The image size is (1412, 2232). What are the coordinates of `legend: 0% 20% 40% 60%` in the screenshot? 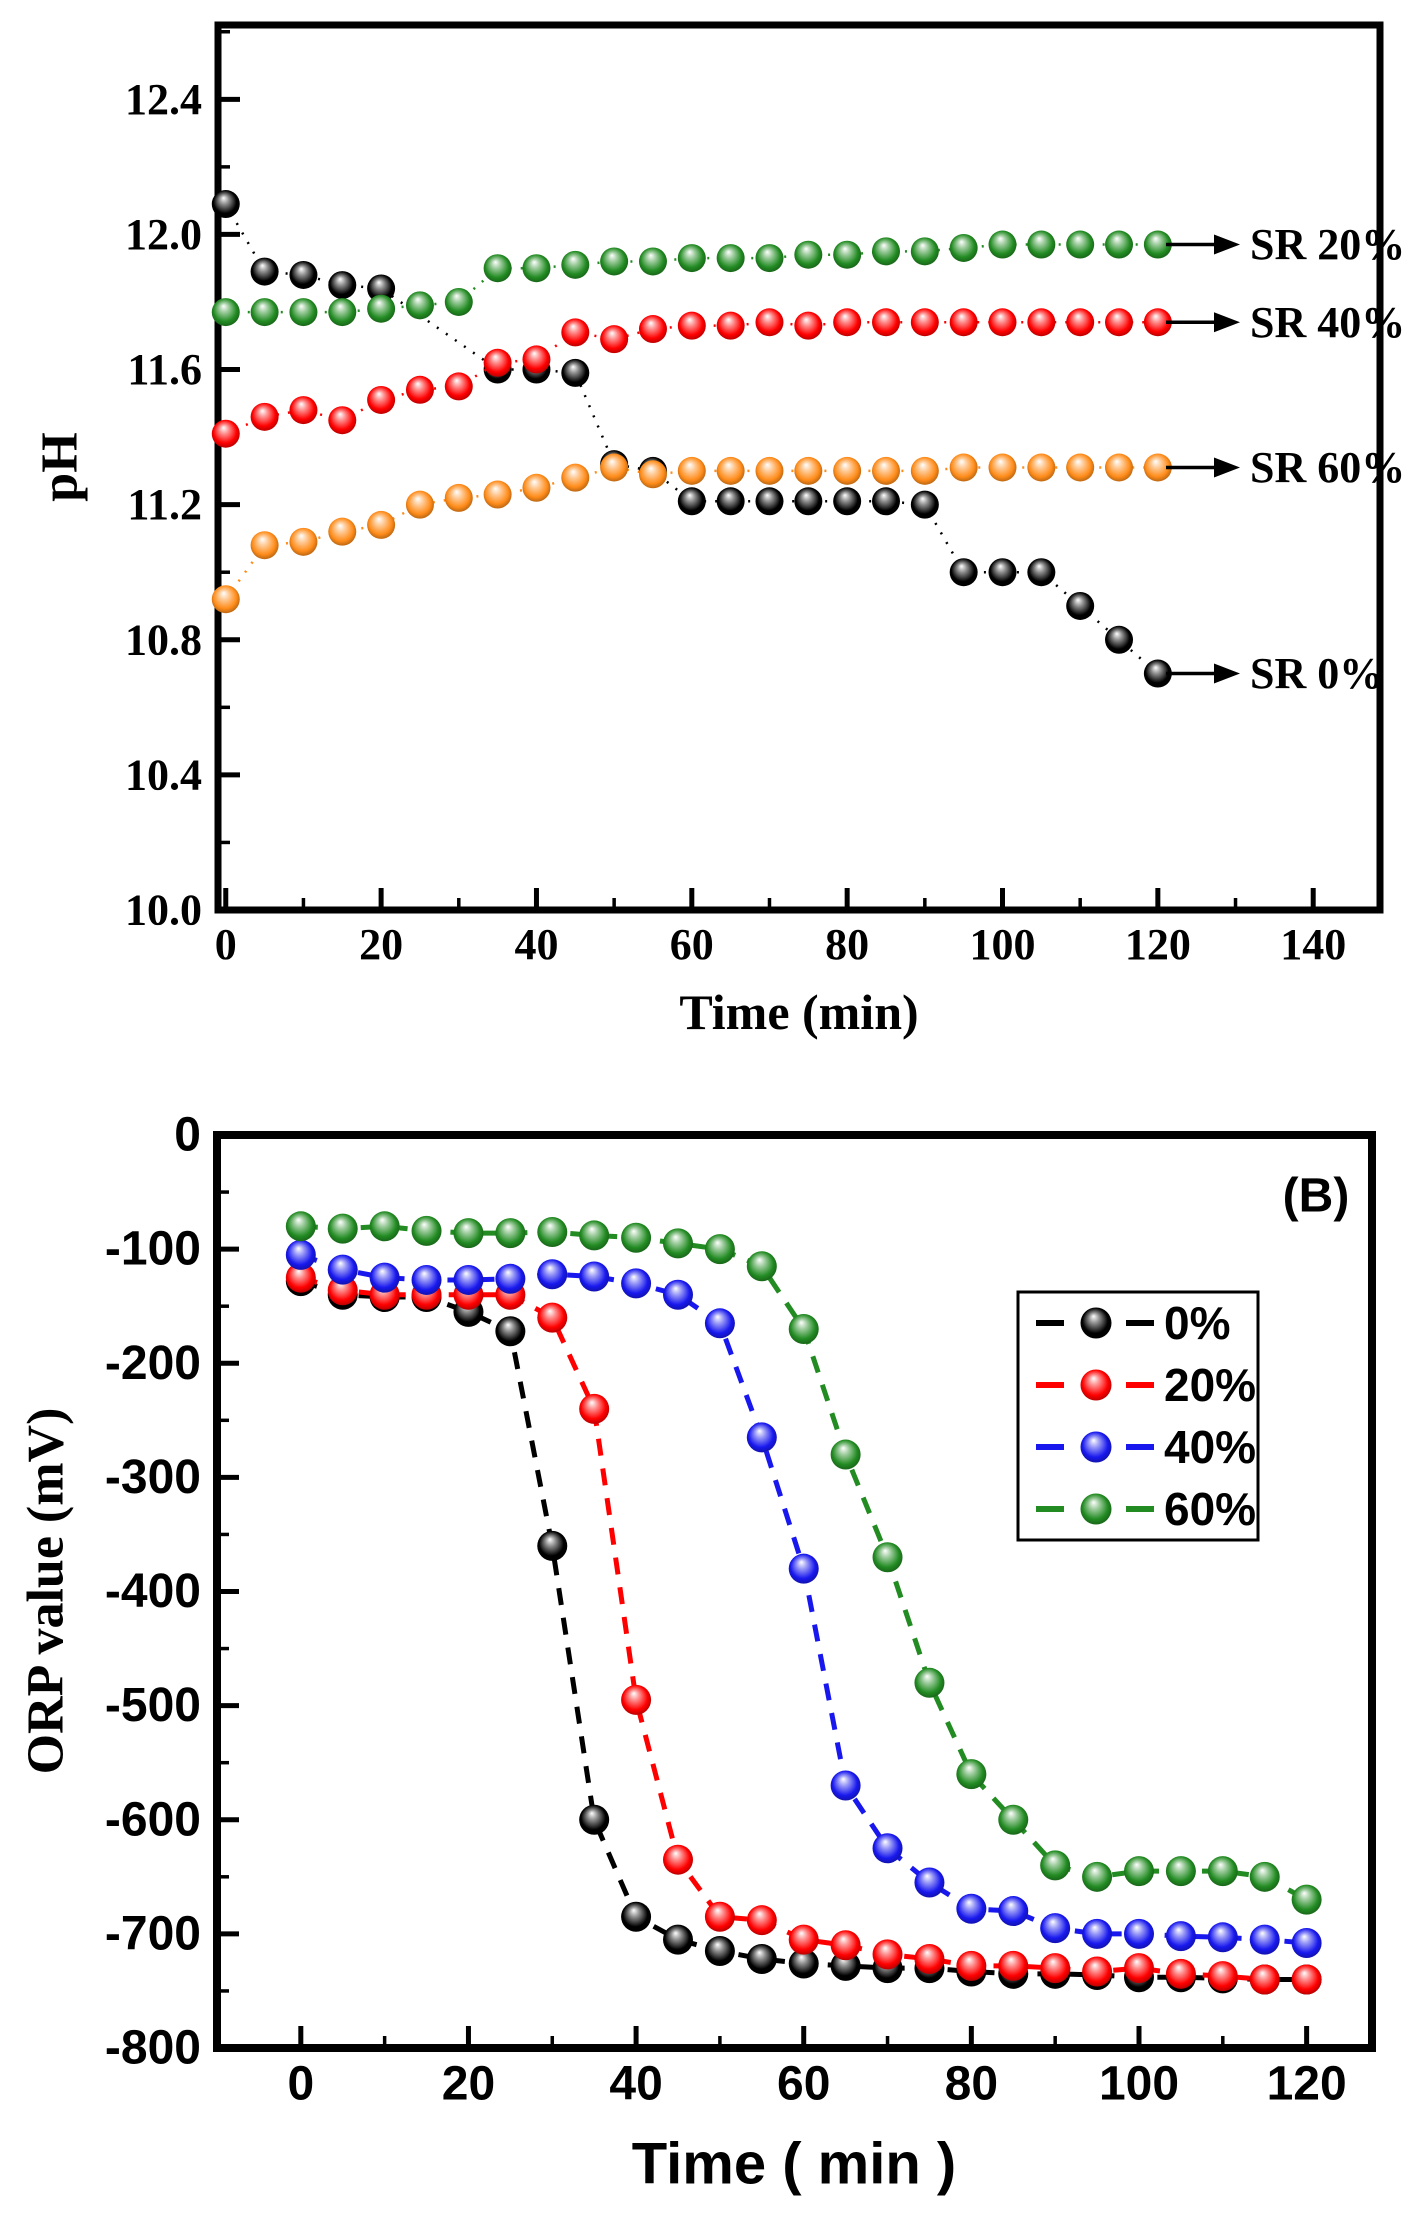 It's located at (1138, 1416).